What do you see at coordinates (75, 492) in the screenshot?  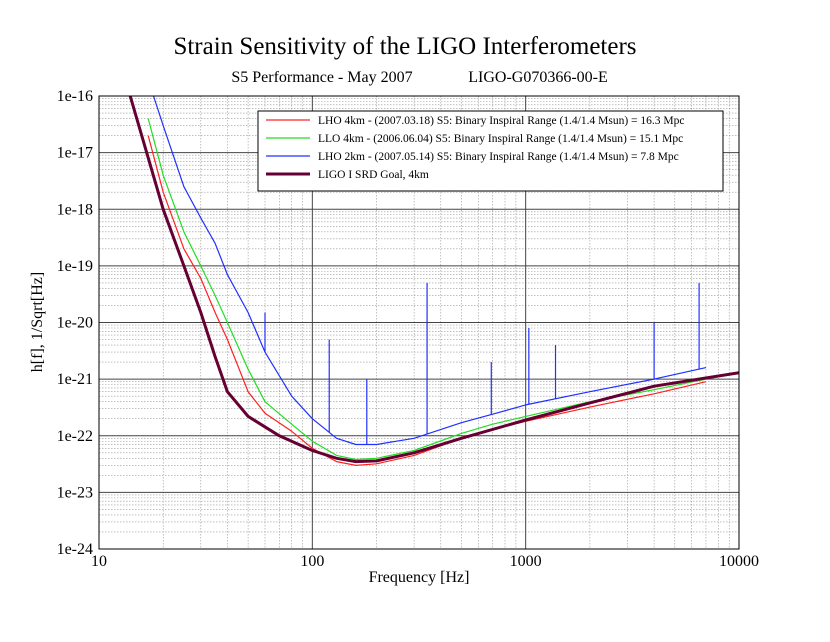 I see `y-tick-label: 1e-23` at bounding box center [75, 492].